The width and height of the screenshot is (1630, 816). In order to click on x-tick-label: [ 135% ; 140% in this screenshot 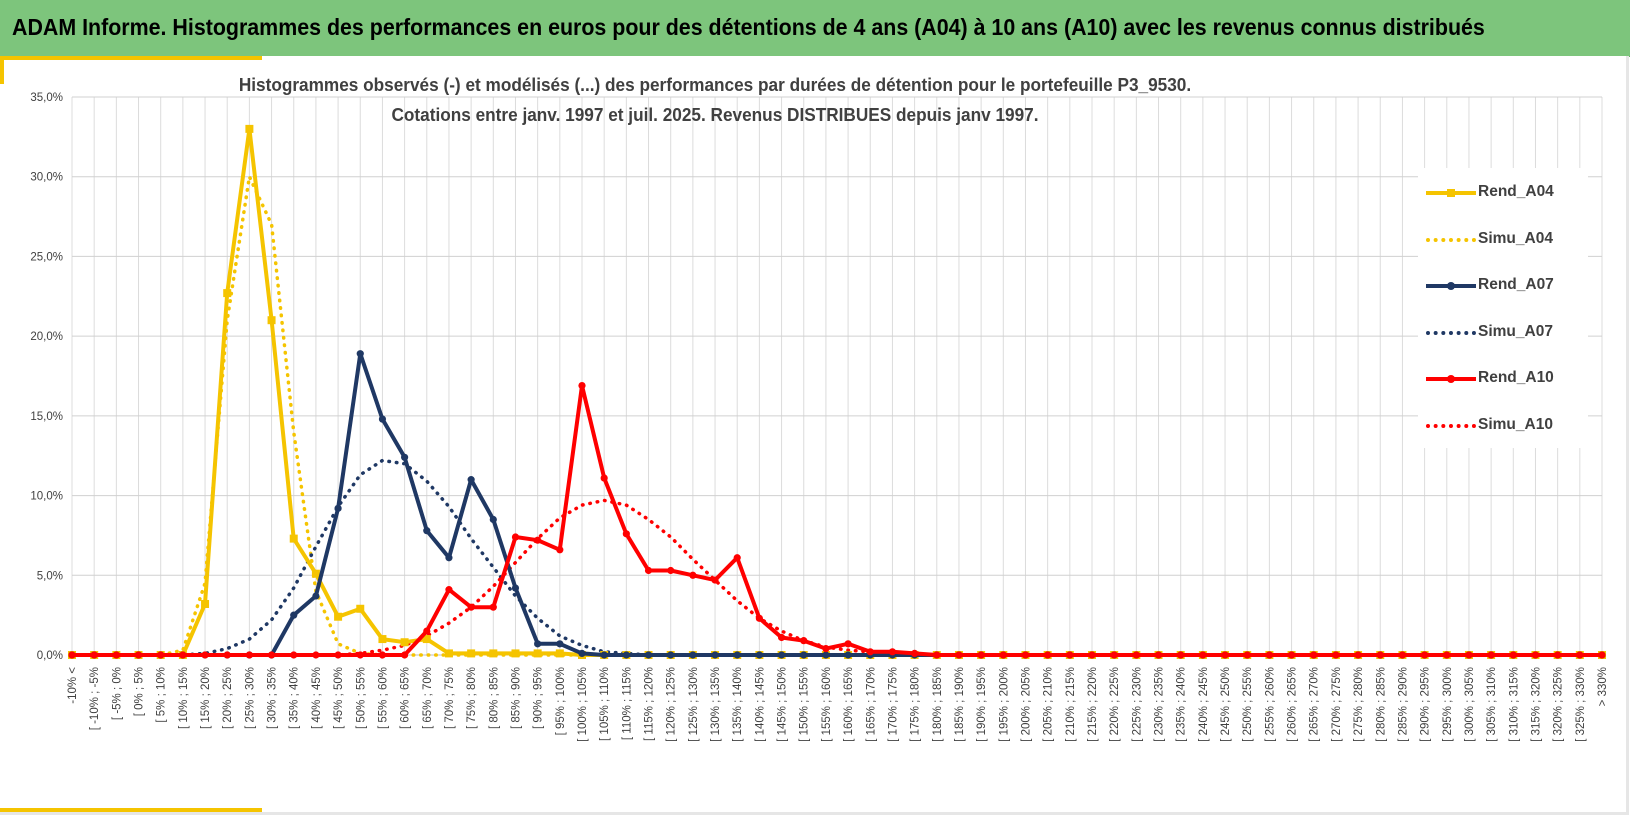, I will do `click(738, 704)`.